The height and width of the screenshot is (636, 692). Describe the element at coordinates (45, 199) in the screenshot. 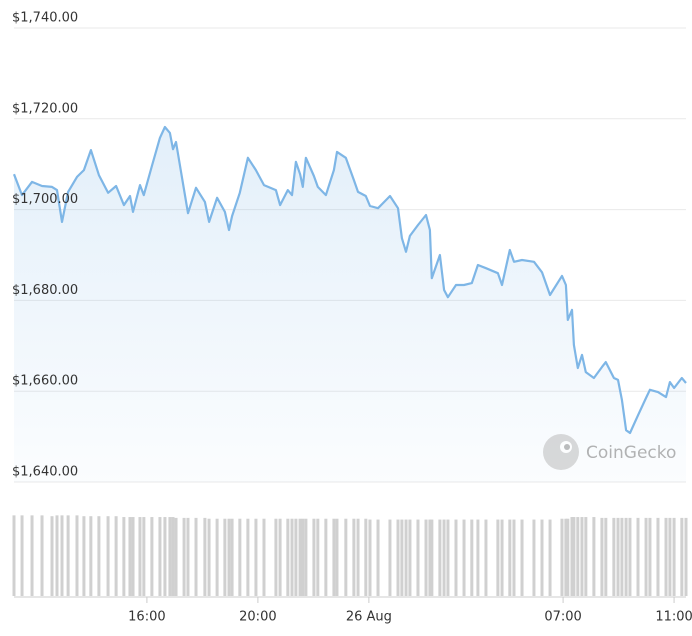

I see `y-tick-label: $1,700.00` at that location.